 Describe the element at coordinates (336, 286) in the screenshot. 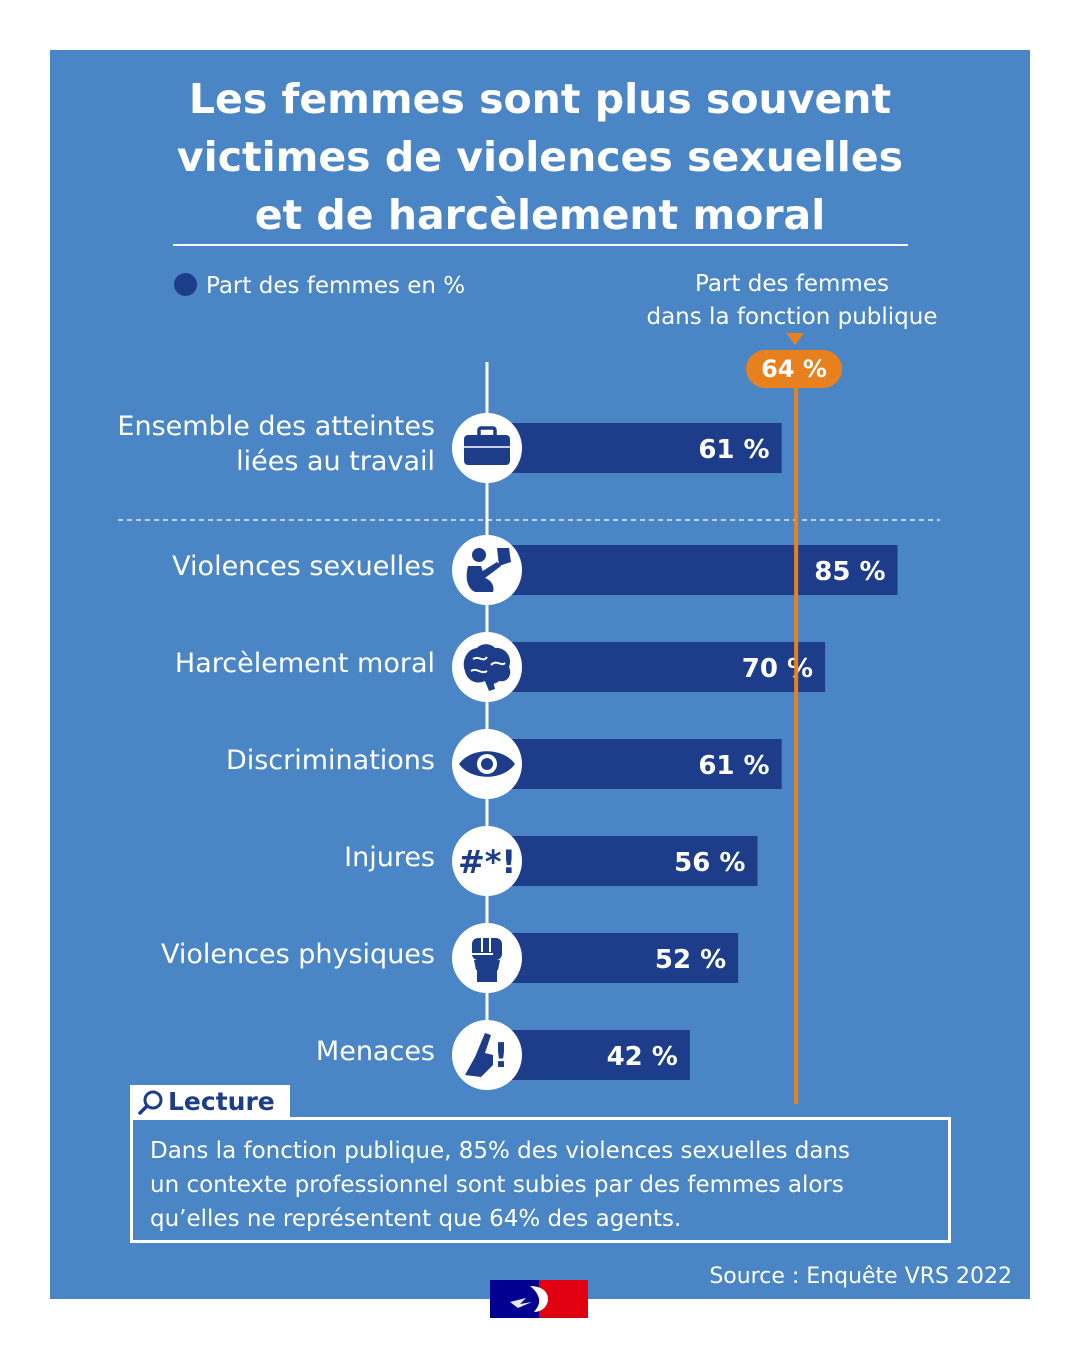

I see `legend-label: Part des femmes en %` at that location.